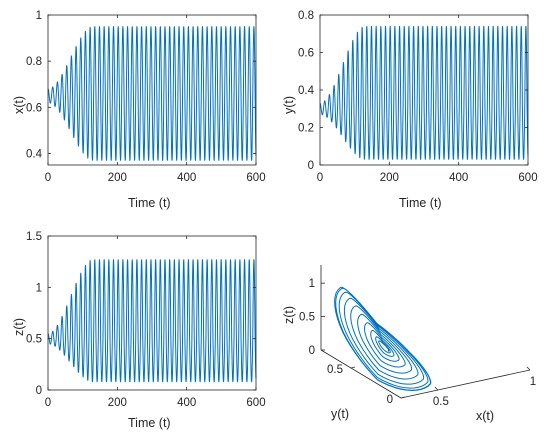  Describe the element at coordinates (289, 105) in the screenshot. I see `y-panel-ylabel: y(t)` at that location.